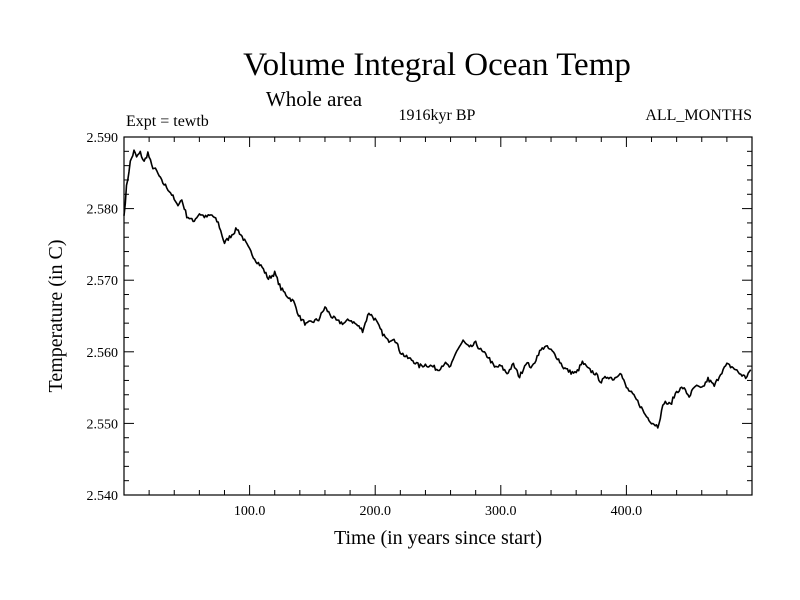 This screenshot has width=800, height=600. What do you see at coordinates (167, 121) in the screenshot?
I see `experiment-label: Expt = tewtb` at bounding box center [167, 121].